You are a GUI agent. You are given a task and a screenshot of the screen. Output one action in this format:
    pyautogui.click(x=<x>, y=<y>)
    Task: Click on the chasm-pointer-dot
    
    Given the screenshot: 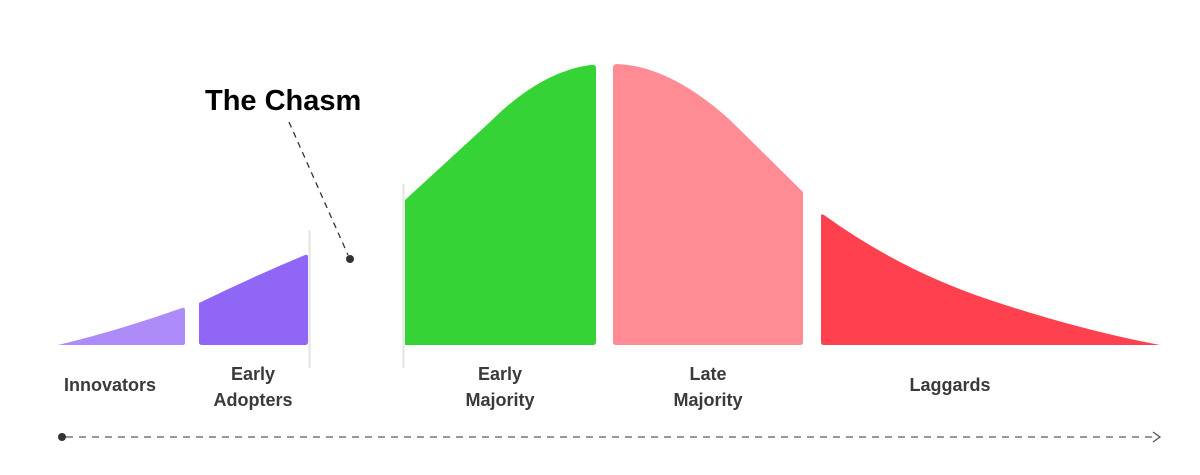 What is the action you would take?
    pyautogui.click(x=350, y=259)
    